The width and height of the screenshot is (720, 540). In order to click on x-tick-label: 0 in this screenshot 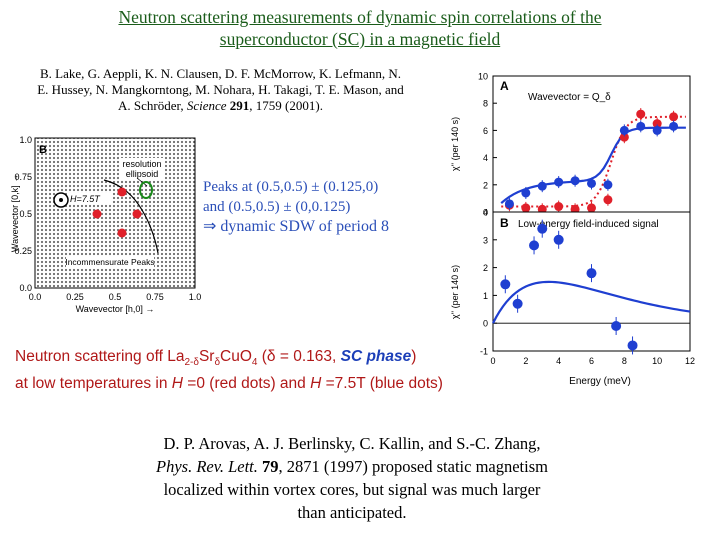, I will do `click(492, 361)`.